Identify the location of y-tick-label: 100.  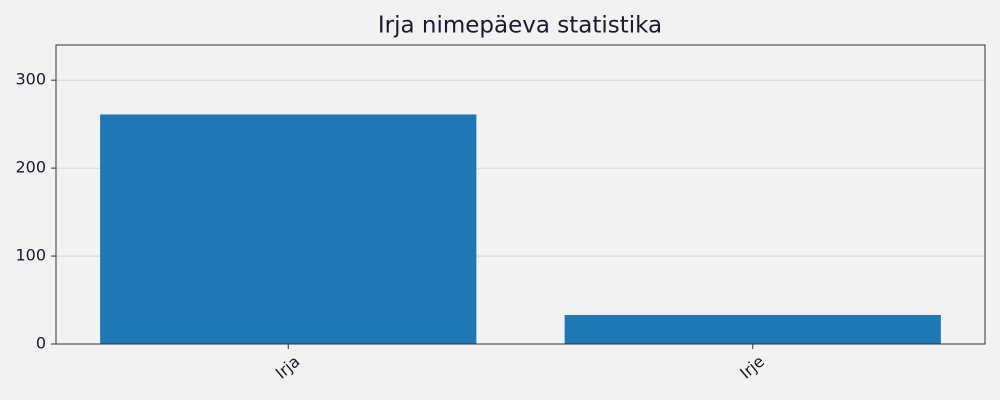
(30, 255).